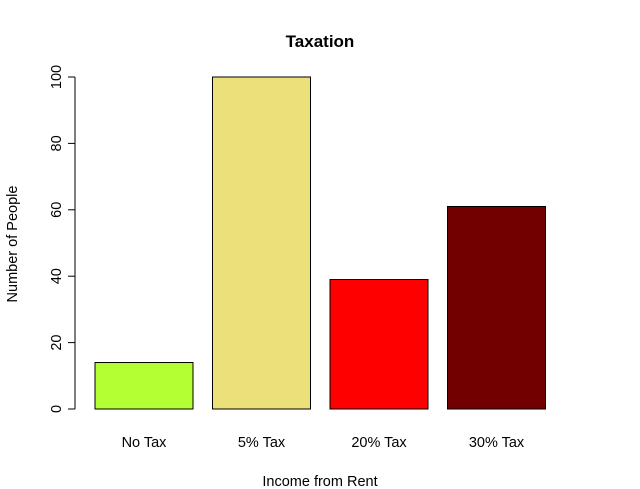  I want to click on y-tick-label: 20, so click(57, 343).